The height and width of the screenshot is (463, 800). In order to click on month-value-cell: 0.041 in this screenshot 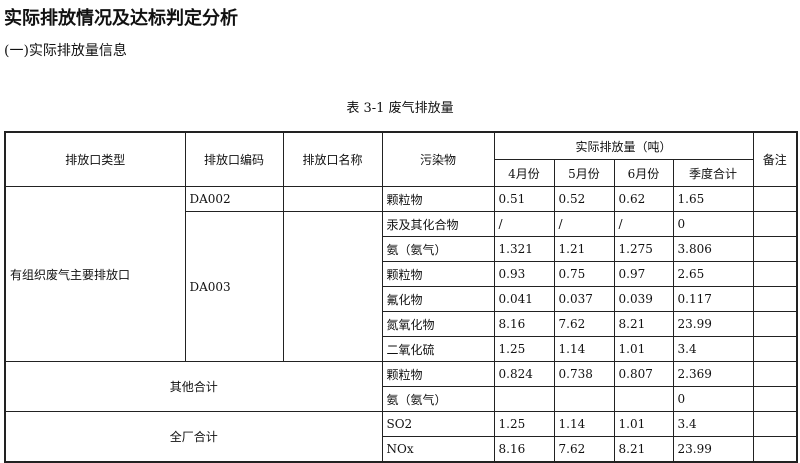, I will do `click(524, 299)`.